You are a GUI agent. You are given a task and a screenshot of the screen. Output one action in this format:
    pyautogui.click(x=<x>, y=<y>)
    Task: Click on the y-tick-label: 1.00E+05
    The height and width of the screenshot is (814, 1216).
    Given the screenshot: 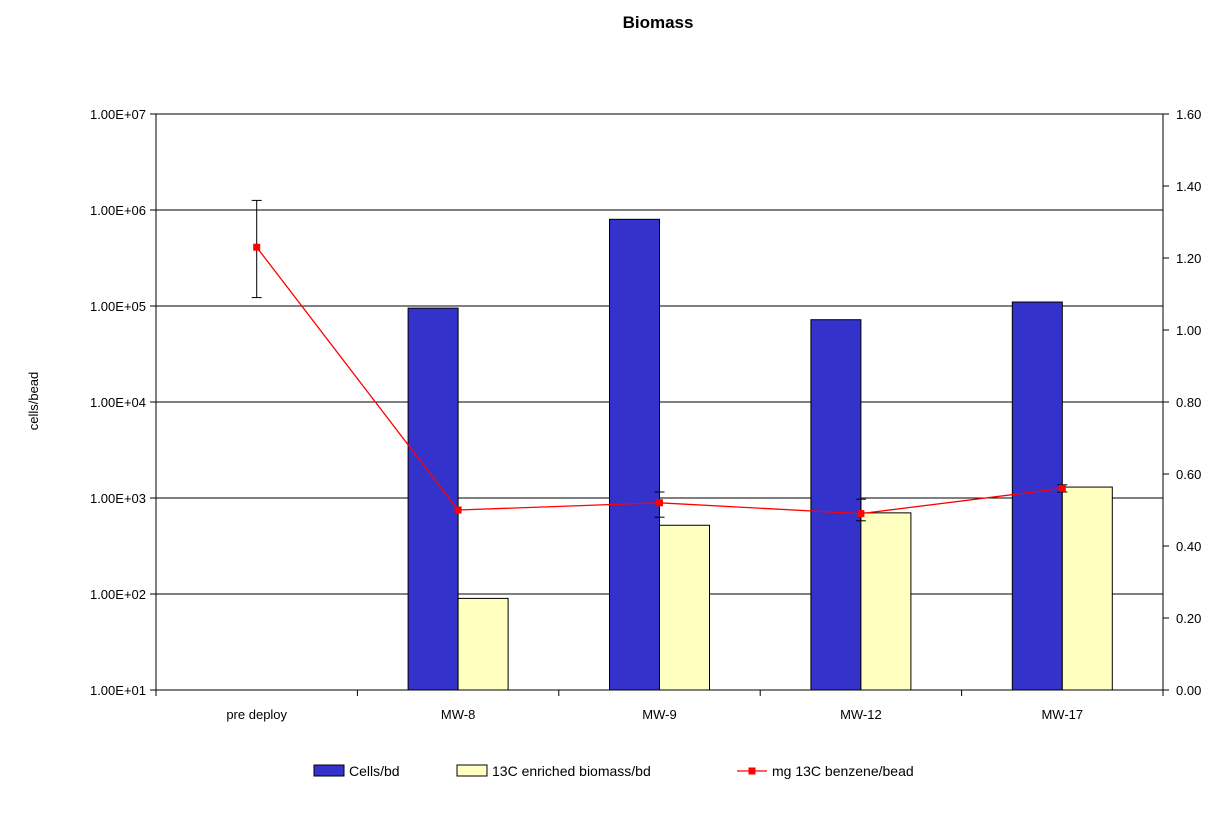 What is the action you would take?
    pyautogui.click(x=118, y=306)
    